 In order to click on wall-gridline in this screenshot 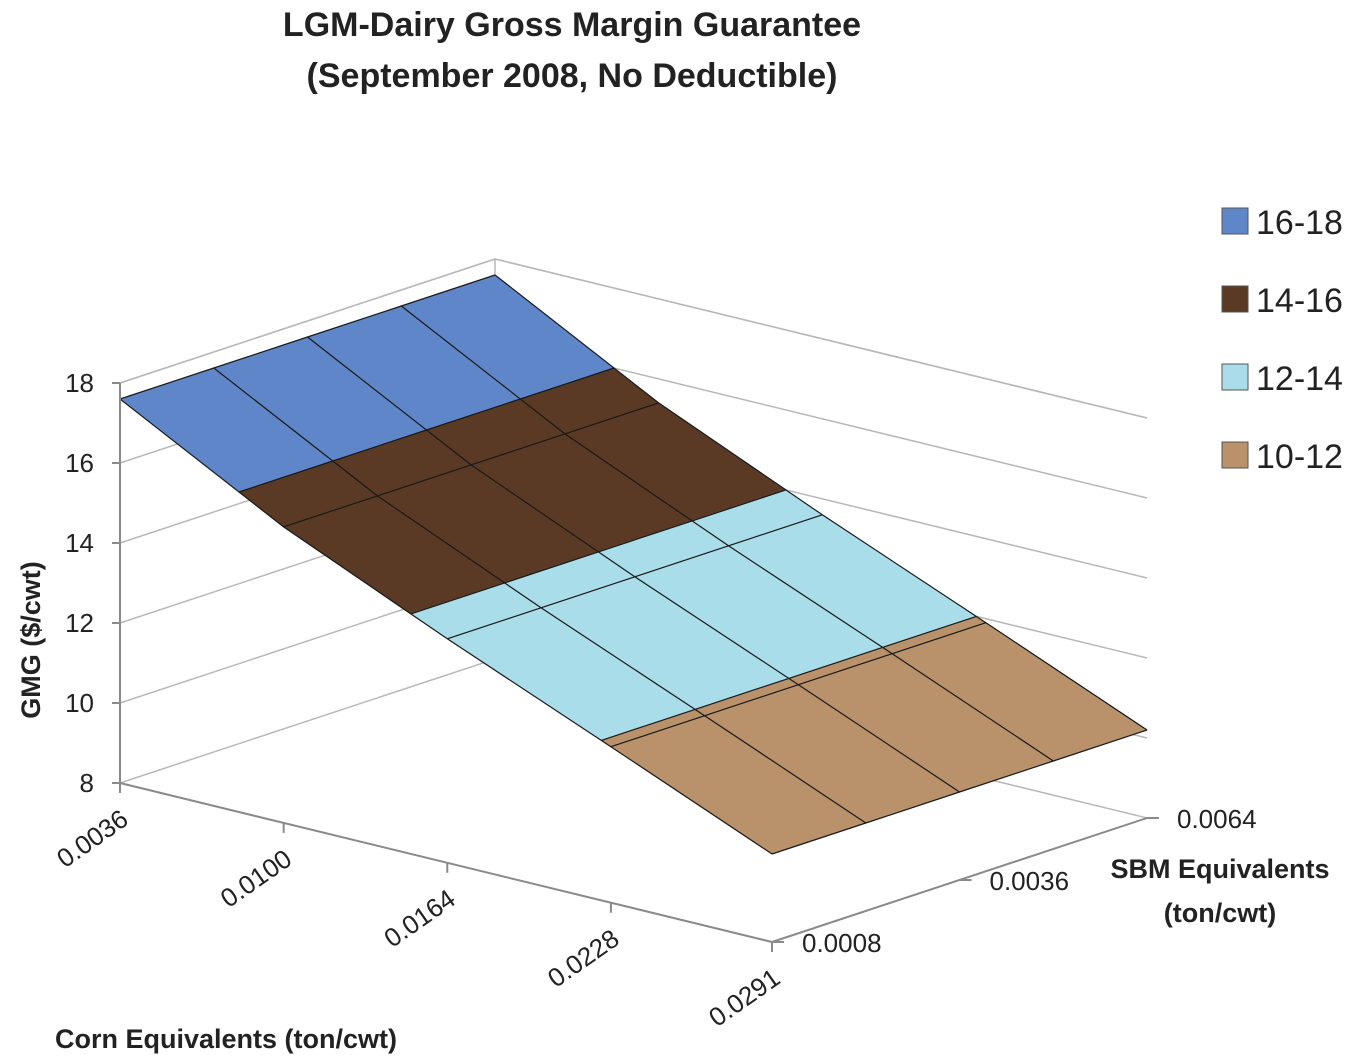, I will do `click(633, 338)`.